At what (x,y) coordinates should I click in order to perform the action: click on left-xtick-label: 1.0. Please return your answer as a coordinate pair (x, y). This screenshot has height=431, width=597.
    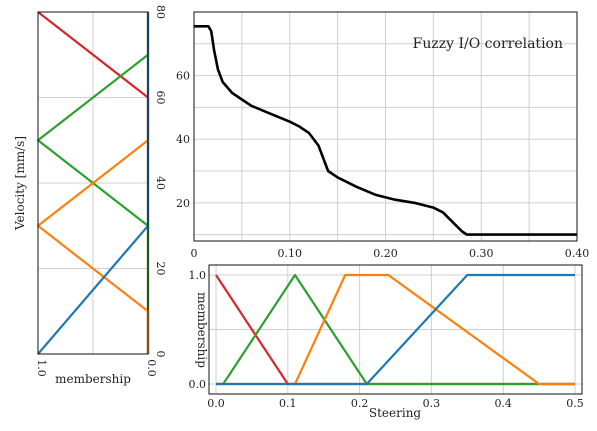
    Looking at the image, I should click on (41, 368).